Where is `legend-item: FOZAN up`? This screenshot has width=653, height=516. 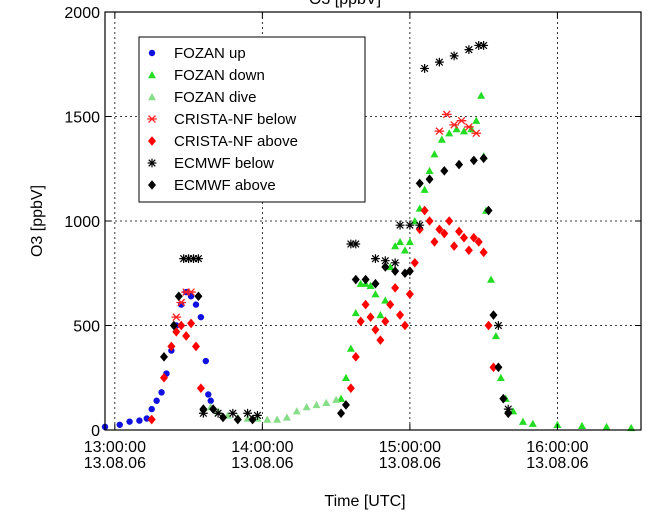 legend-item: FOZAN up is located at coordinates (197, 53).